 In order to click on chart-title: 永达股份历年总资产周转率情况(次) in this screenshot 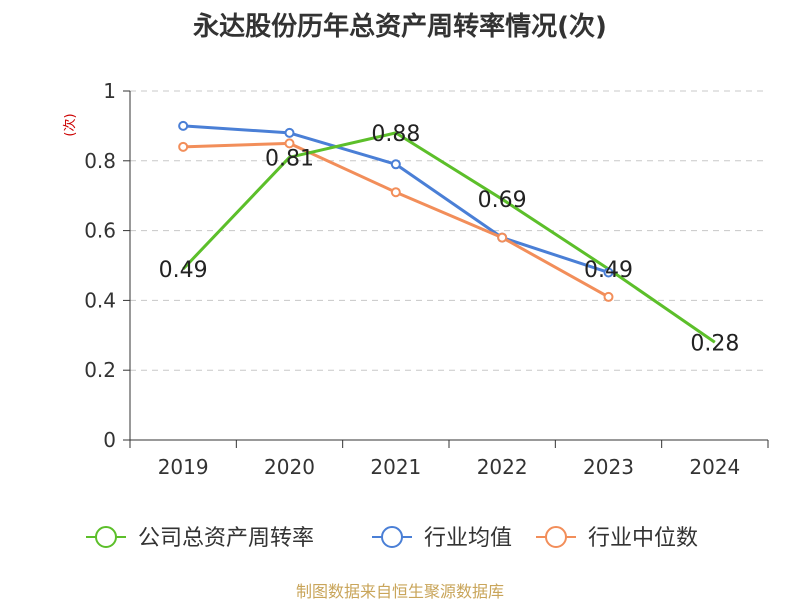, I will do `click(400, 27)`.